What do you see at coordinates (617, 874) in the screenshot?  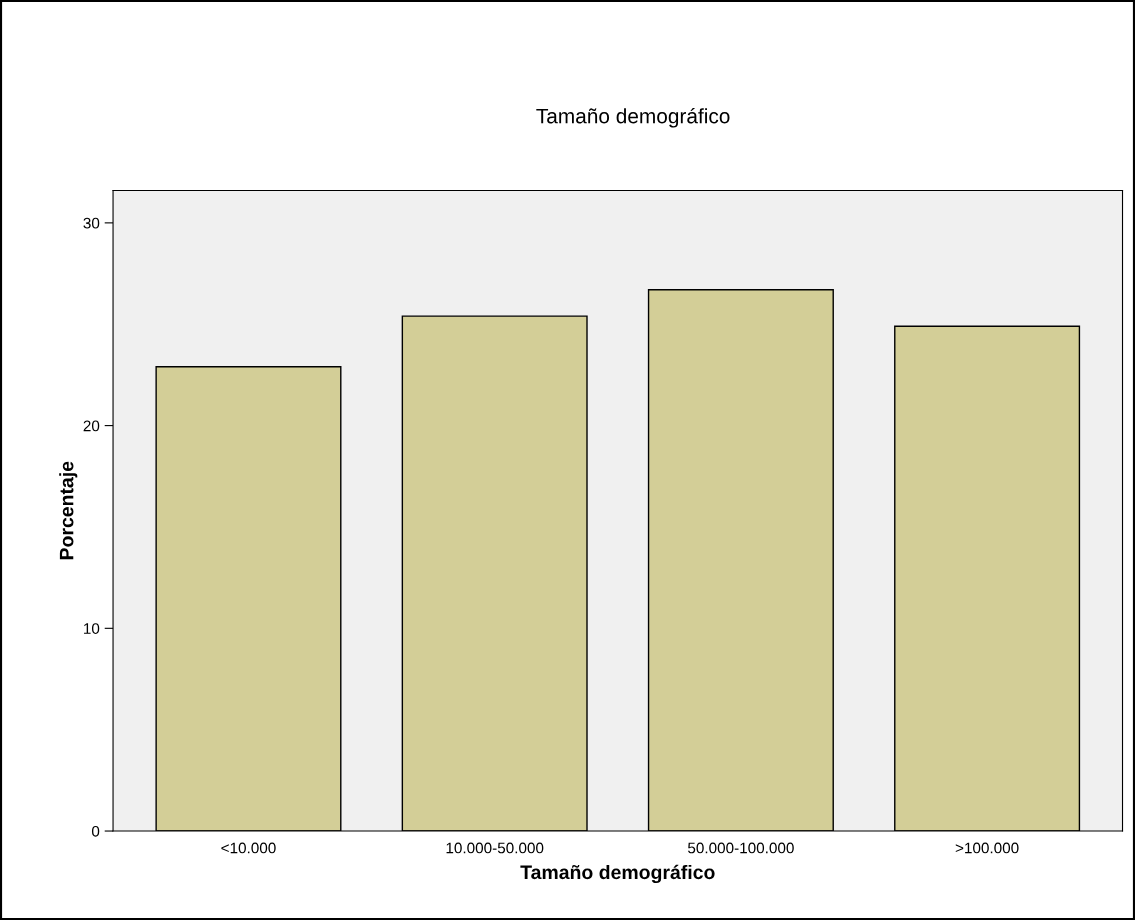 I see `x-axis-title: Tamaño demográfico` at bounding box center [617, 874].